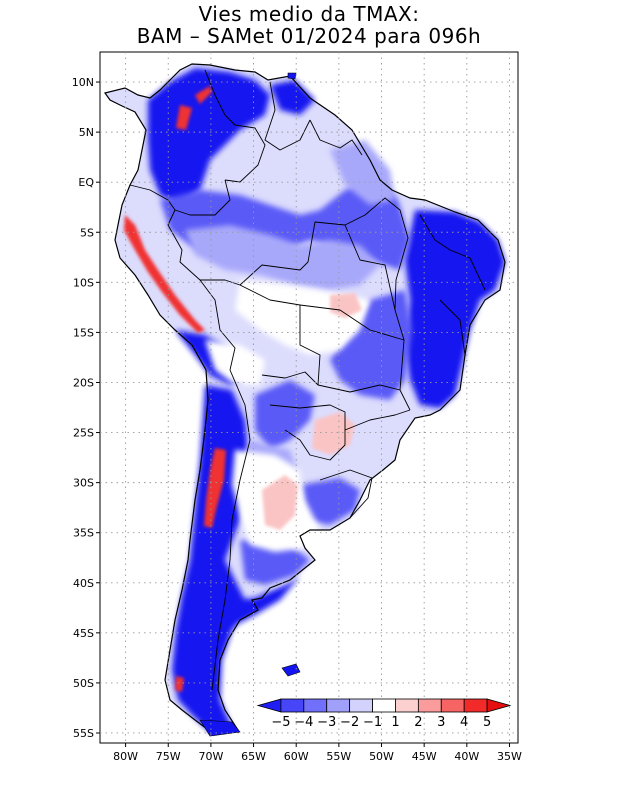 This screenshot has width=618, height=800. I want to click on lat-tick-label: 25S, so click(83, 433).